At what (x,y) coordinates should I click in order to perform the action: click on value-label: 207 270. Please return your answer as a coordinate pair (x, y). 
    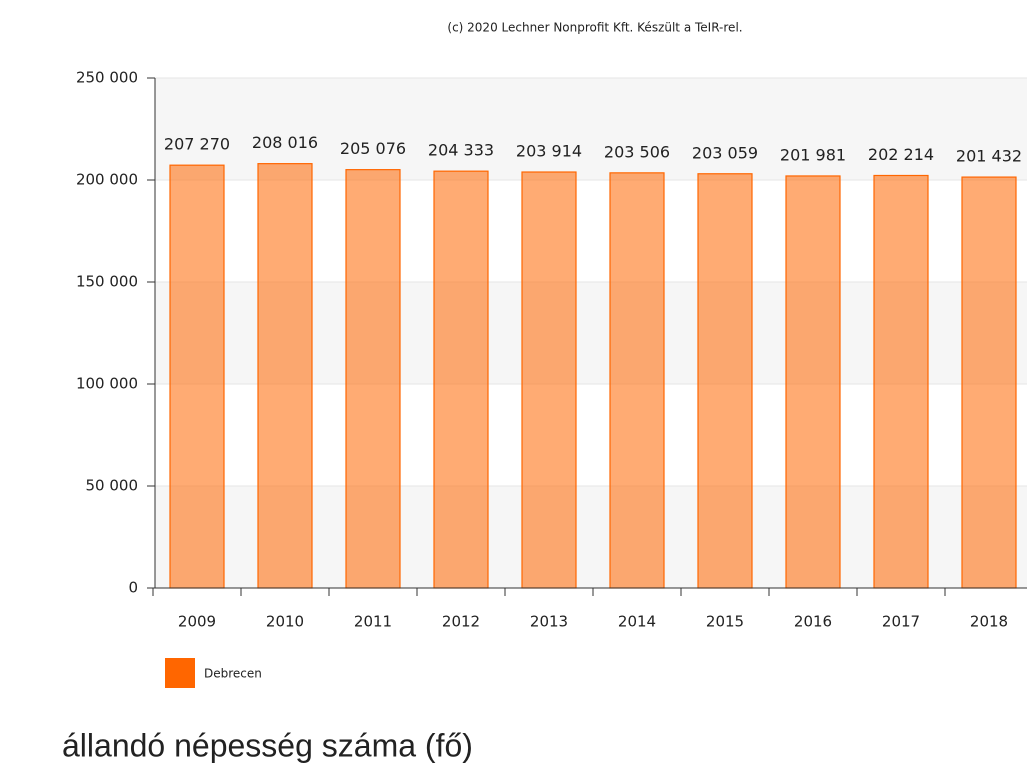
    Looking at the image, I should click on (197, 144).